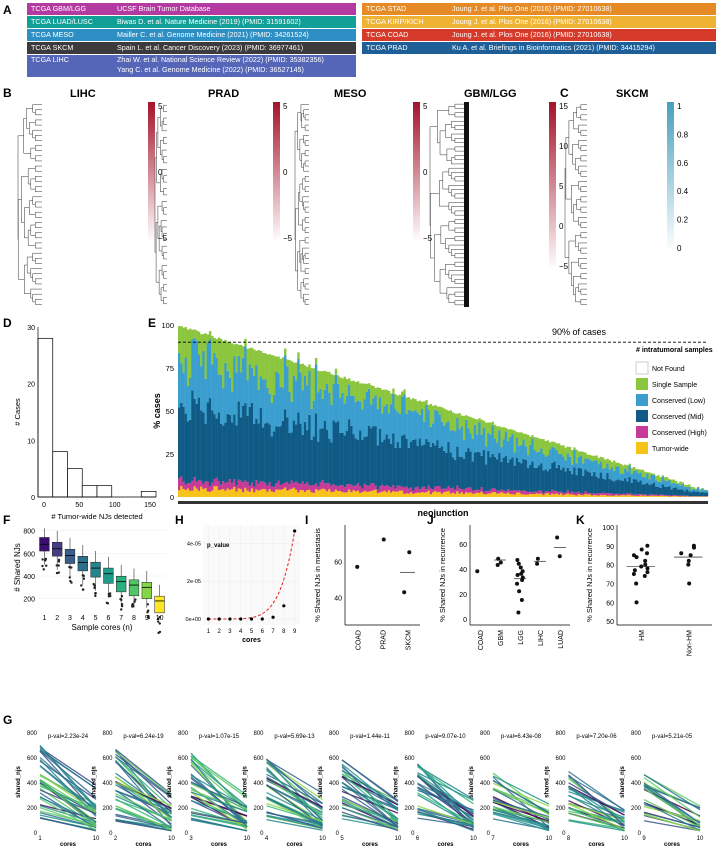 The height and width of the screenshot is (849, 722). Describe the element at coordinates (288, 238) in the screenshot. I see `colorbar-tick: −5` at that location.